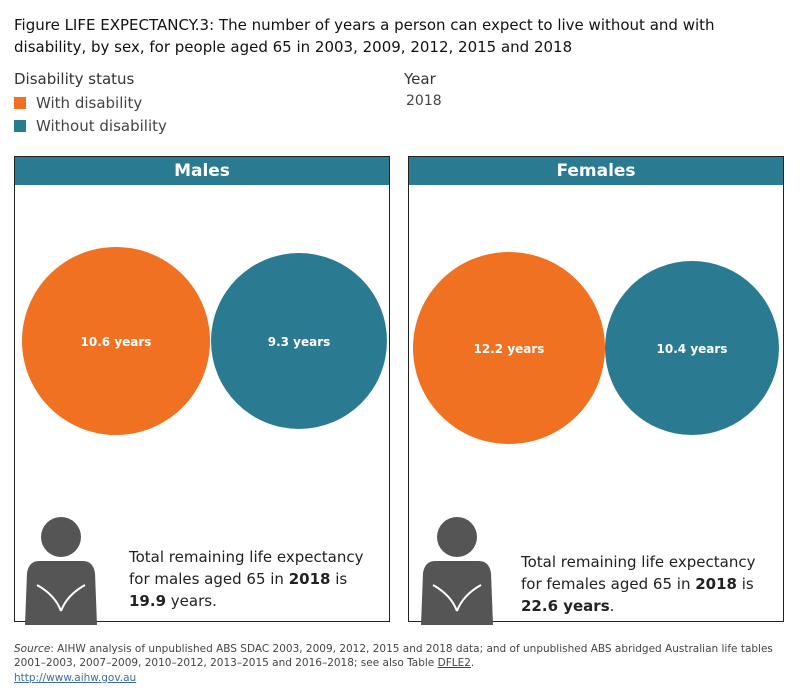 This screenshot has width=800, height=700. I want to click on legend-swatch-without, so click(20, 125).